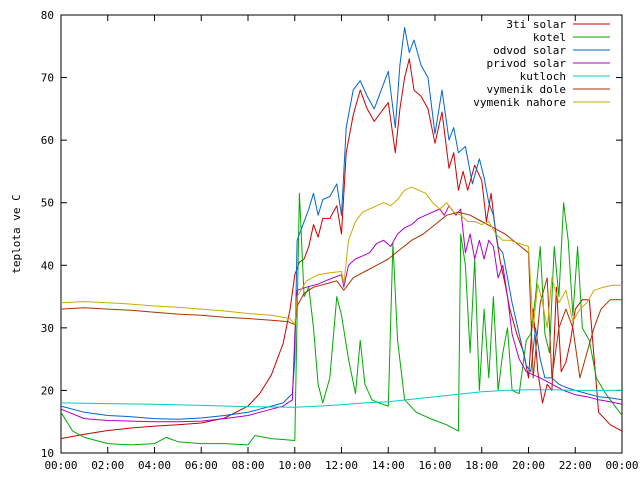  I want to click on y-tick-label: 50, so click(47, 203).